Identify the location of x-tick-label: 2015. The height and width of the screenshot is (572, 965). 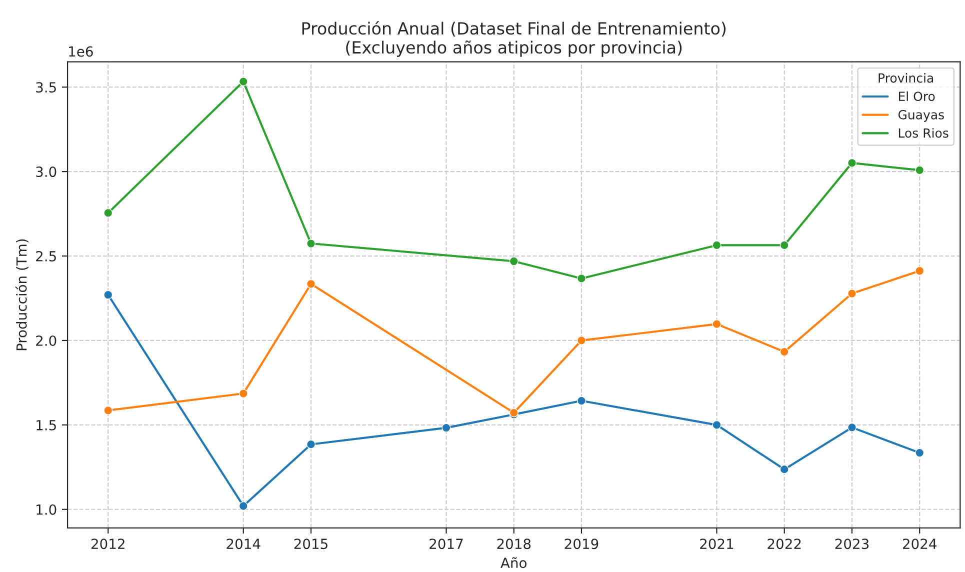
(311, 544).